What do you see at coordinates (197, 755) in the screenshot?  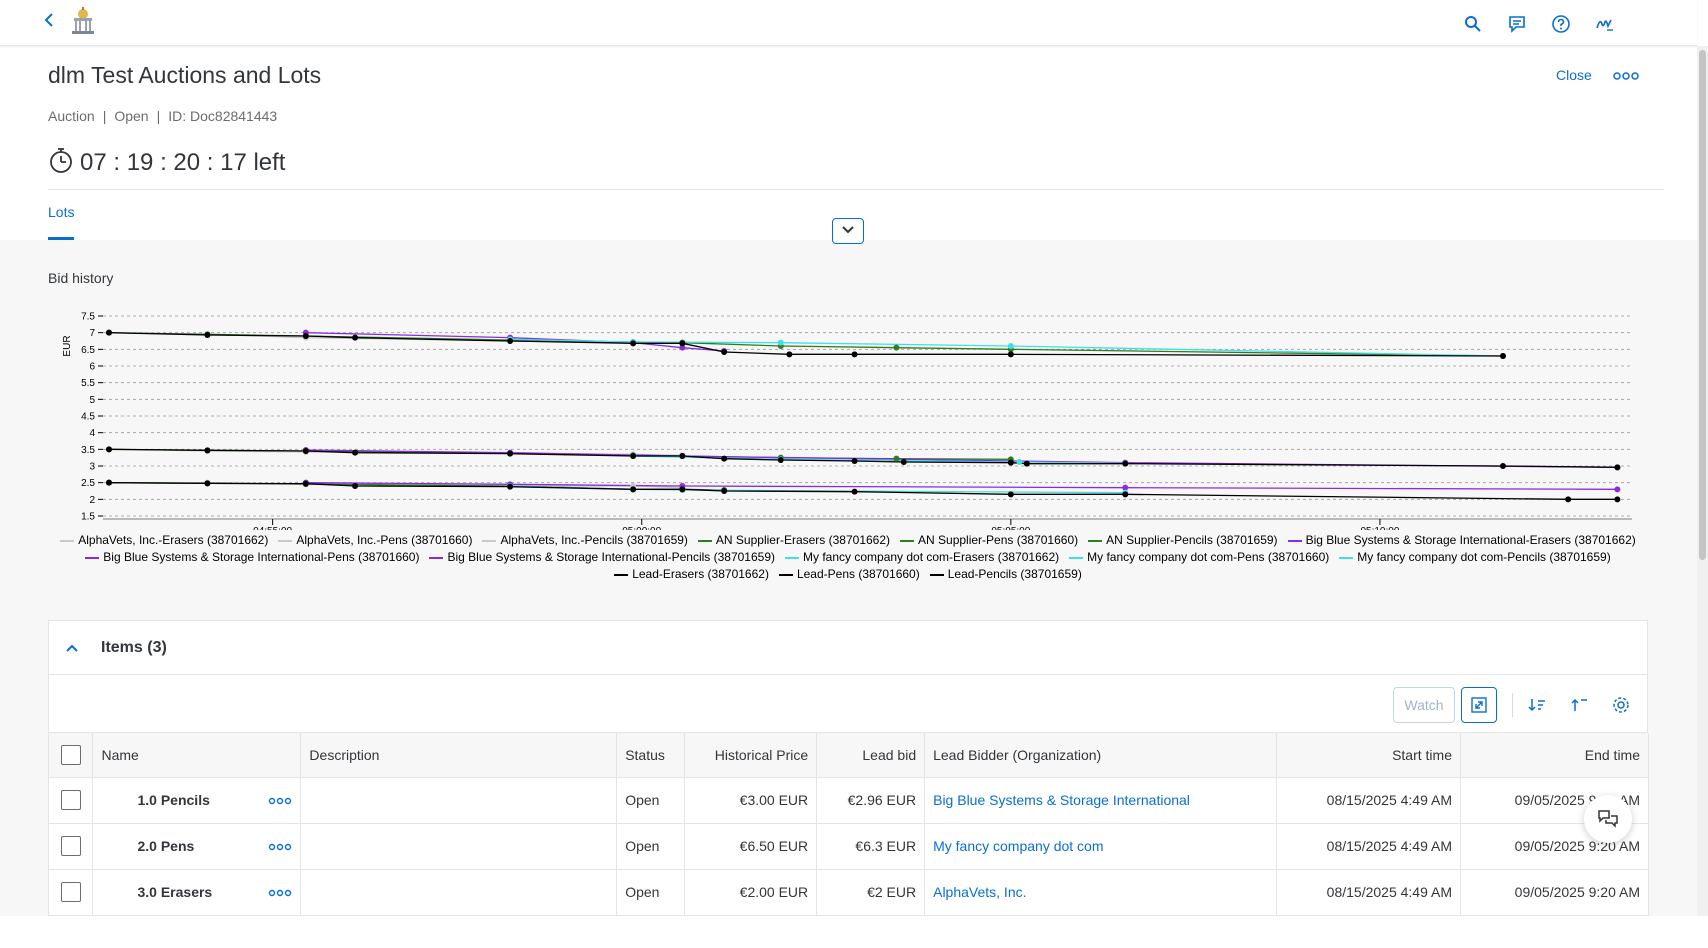 I see `column-header-name: Name` at bounding box center [197, 755].